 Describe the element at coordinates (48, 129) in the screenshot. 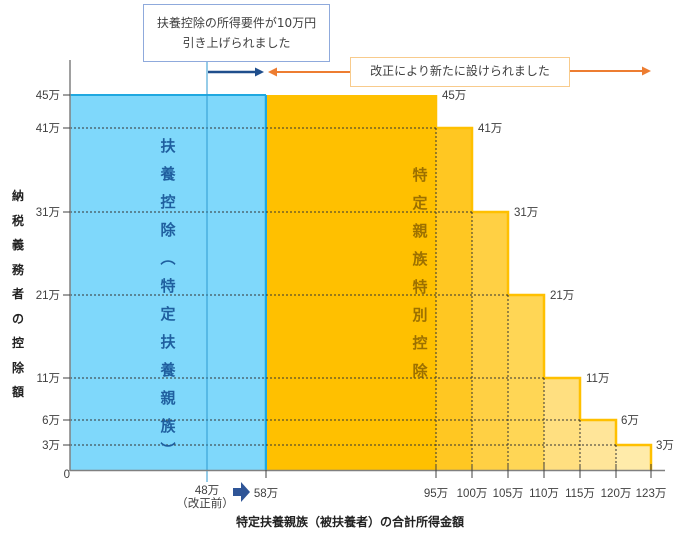

I see `y-tick-label: 41万` at that location.